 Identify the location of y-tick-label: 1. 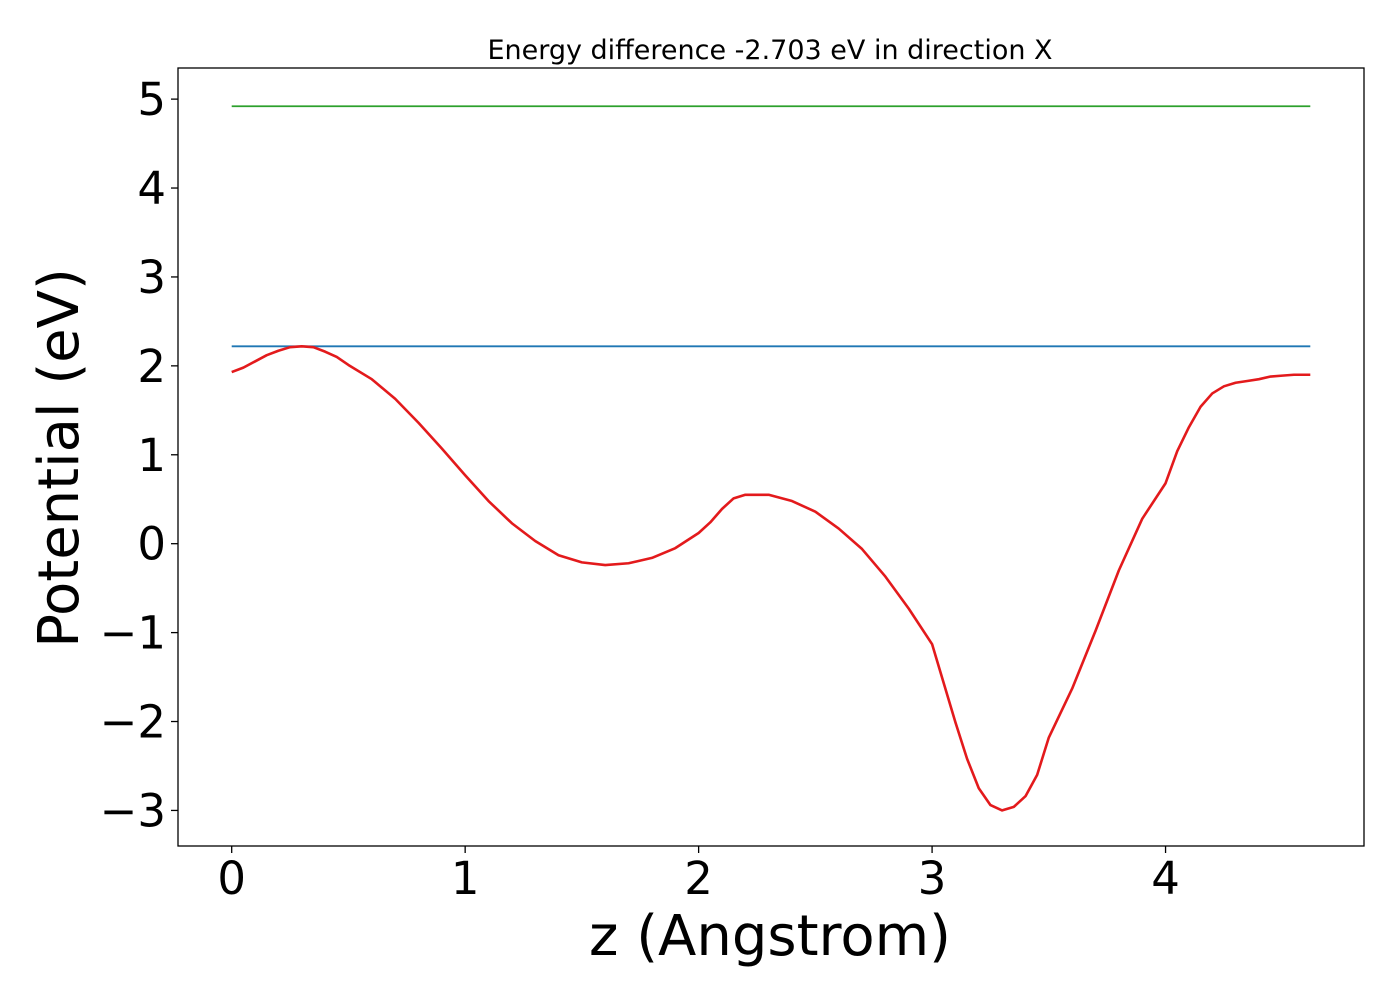
(151, 455).